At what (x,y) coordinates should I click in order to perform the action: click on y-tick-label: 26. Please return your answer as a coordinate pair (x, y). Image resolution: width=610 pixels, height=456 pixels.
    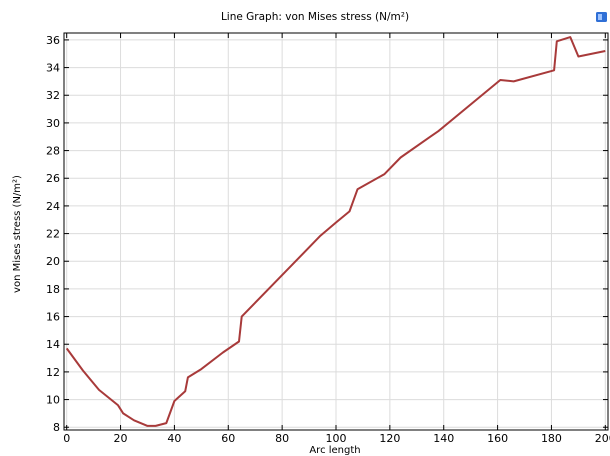
    Looking at the image, I should click on (53, 178).